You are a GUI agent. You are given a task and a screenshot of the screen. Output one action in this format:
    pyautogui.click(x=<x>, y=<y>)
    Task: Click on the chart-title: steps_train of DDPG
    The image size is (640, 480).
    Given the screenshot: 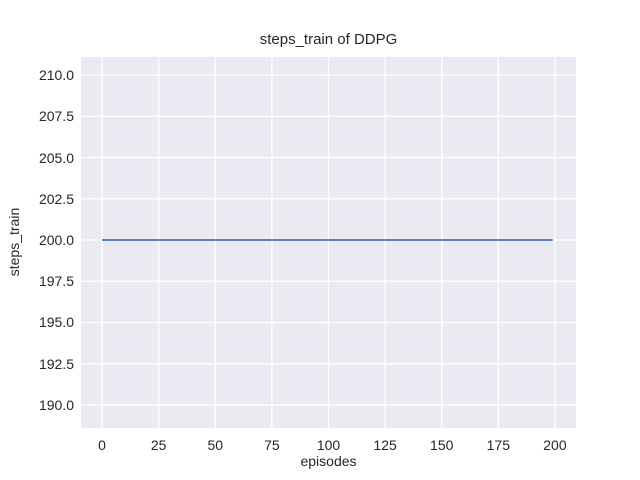 What is the action you would take?
    pyautogui.click(x=328, y=39)
    